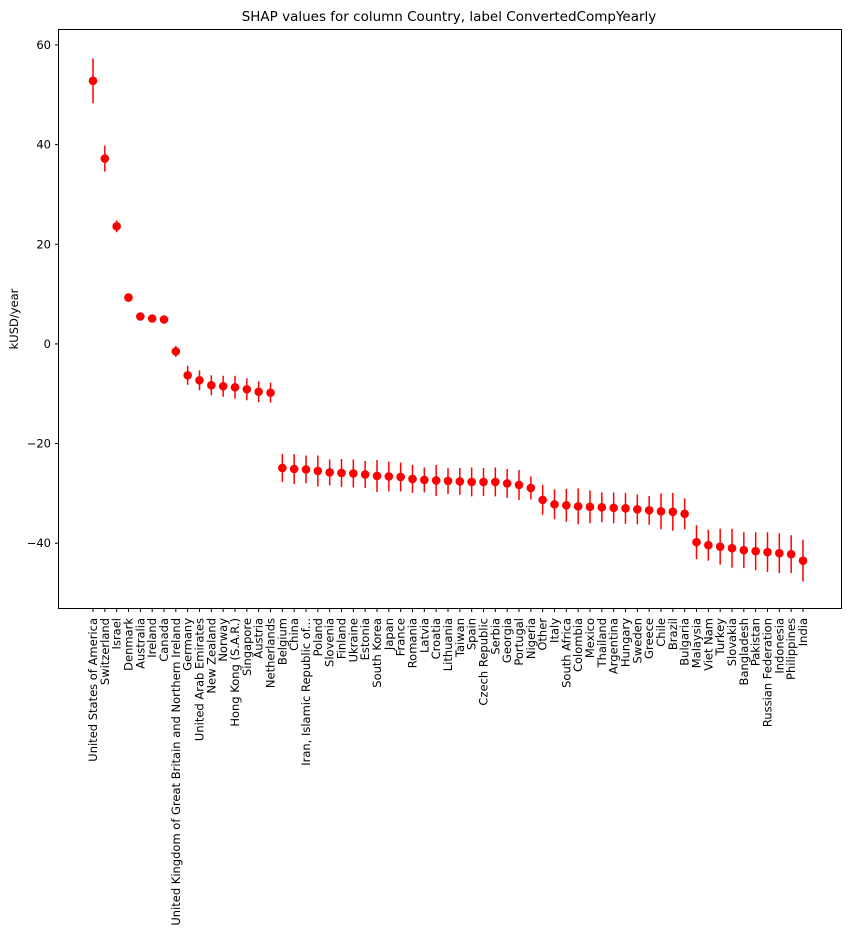 Image resolution: width=852 pixels, height=938 pixels. I want to click on y-tick-label: −20, so click(39, 444).